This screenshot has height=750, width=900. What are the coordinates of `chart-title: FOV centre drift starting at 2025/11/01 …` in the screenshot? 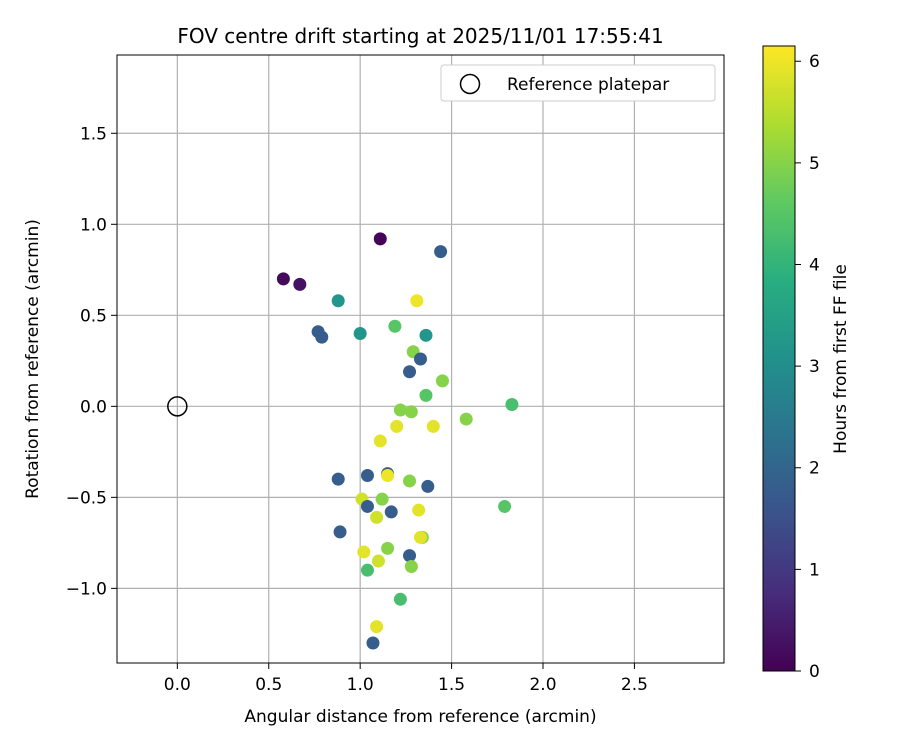 It's located at (420, 36).